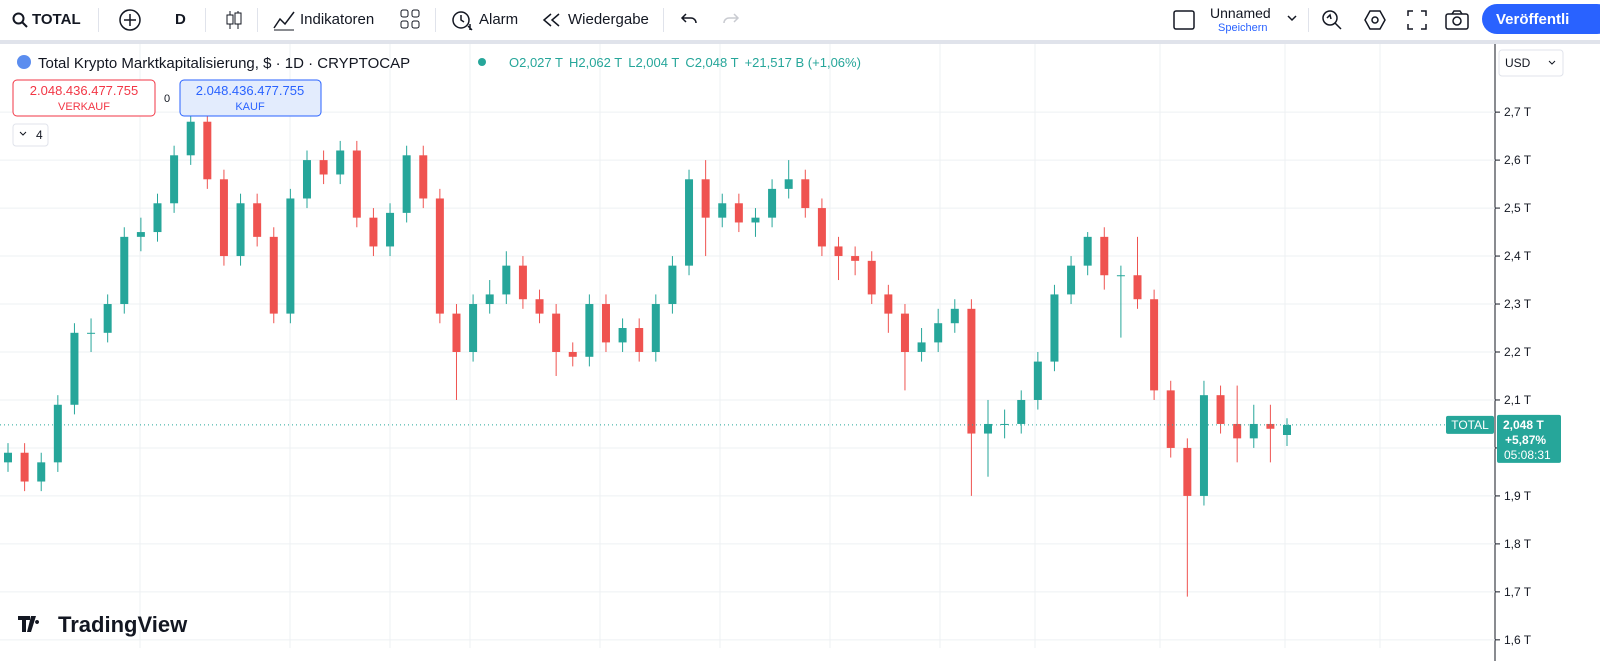 The image size is (1600, 661). What do you see at coordinates (180, 19) in the screenshot?
I see `interval: D` at bounding box center [180, 19].